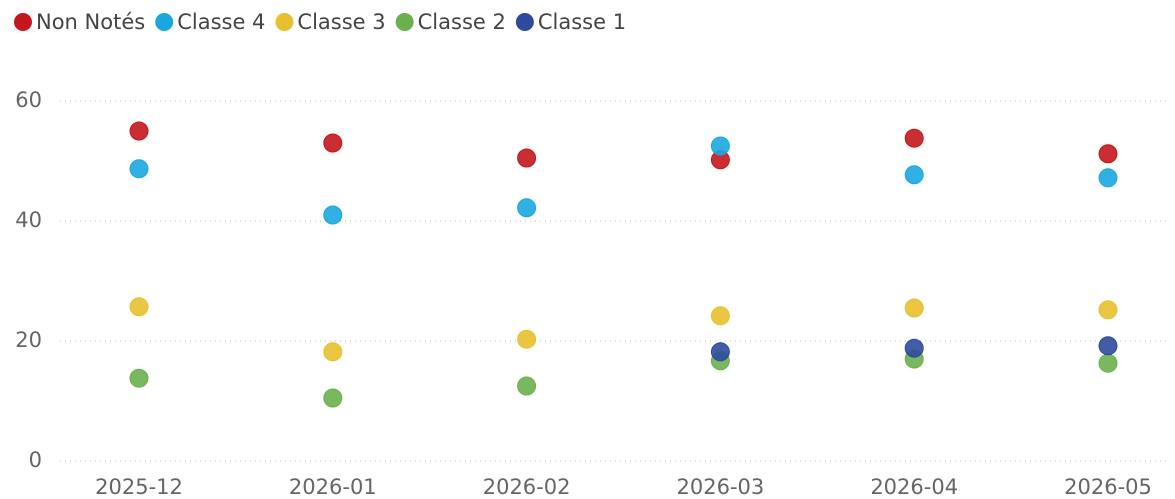 Image resolution: width=1175 pixels, height=499 pixels. I want to click on legend-label: Classe 3, so click(341, 22).